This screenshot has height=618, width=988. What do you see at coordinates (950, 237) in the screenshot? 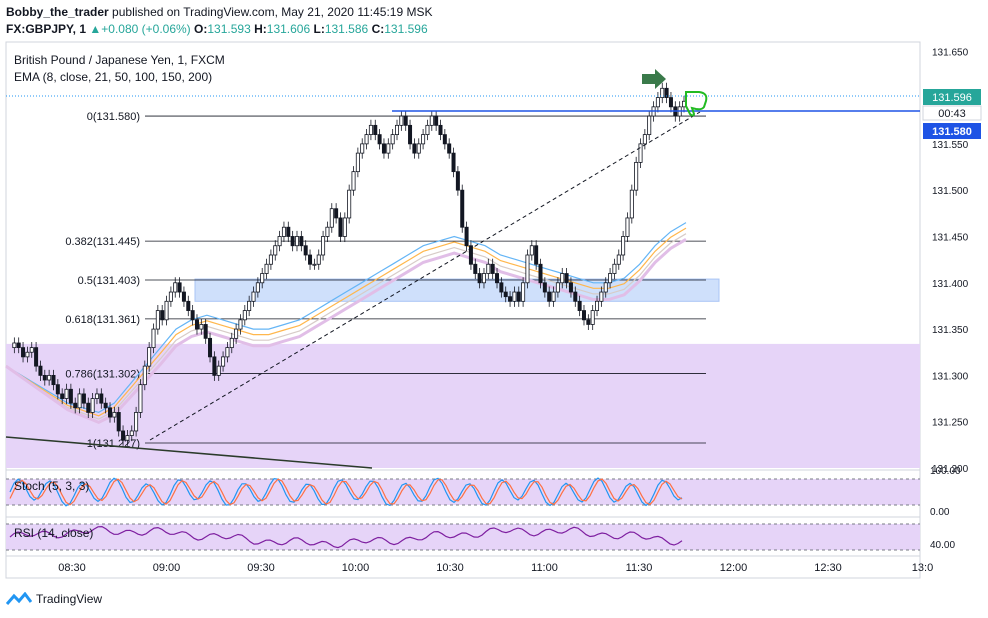
I see `price-tick-4: 131.450` at bounding box center [950, 237].